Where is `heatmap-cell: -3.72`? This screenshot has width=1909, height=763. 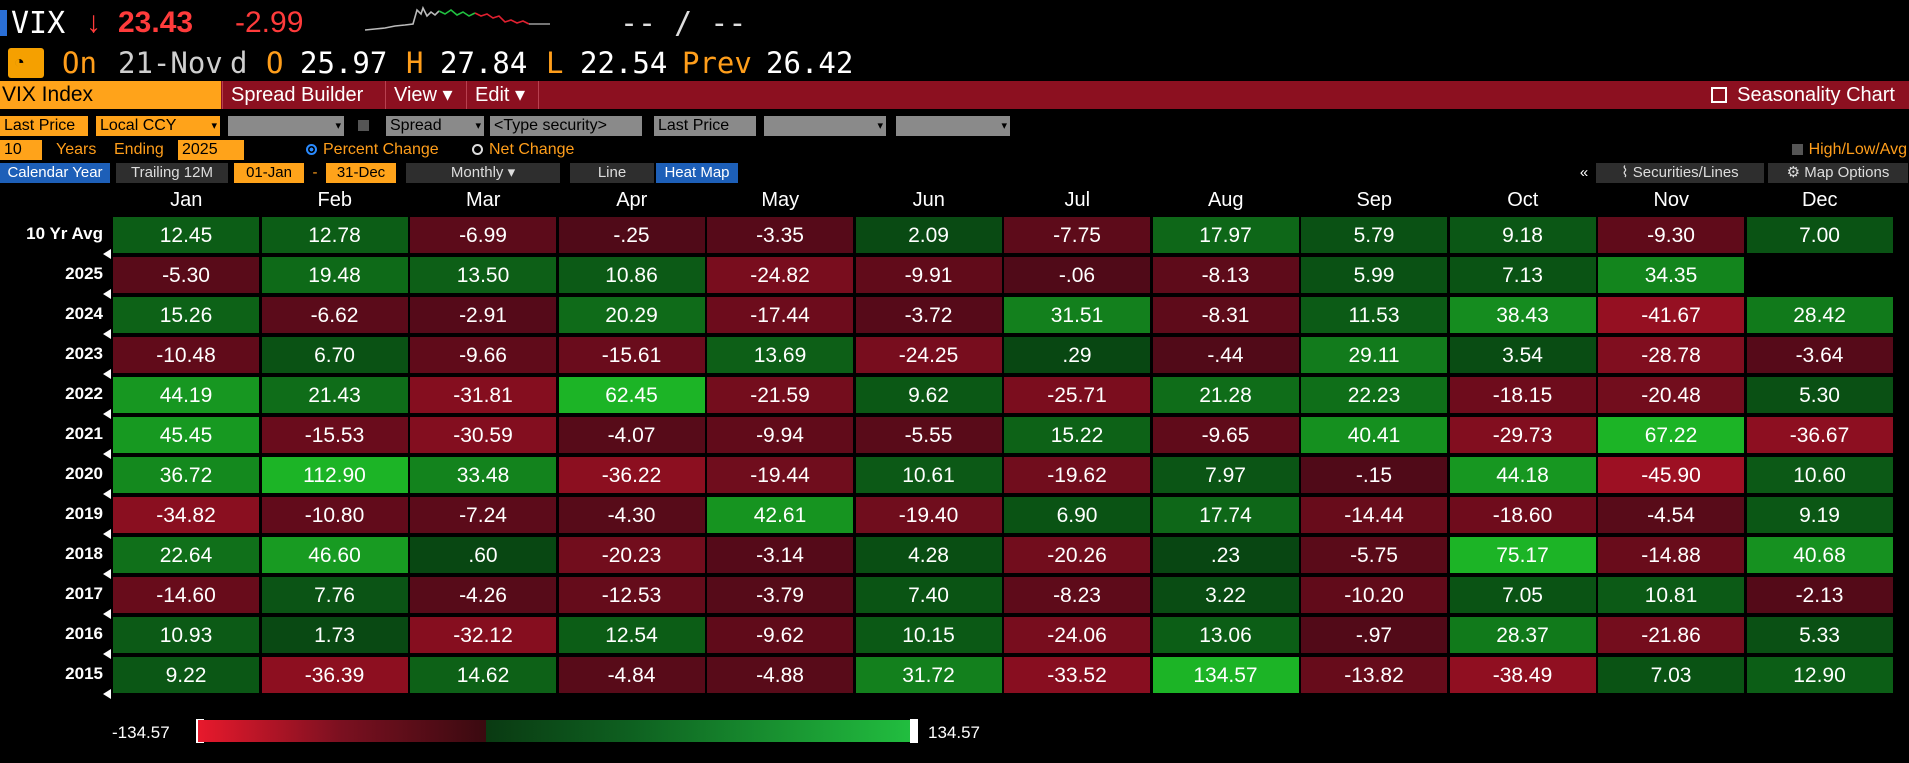
heatmap-cell: -3.72 is located at coordinates (928, 315).